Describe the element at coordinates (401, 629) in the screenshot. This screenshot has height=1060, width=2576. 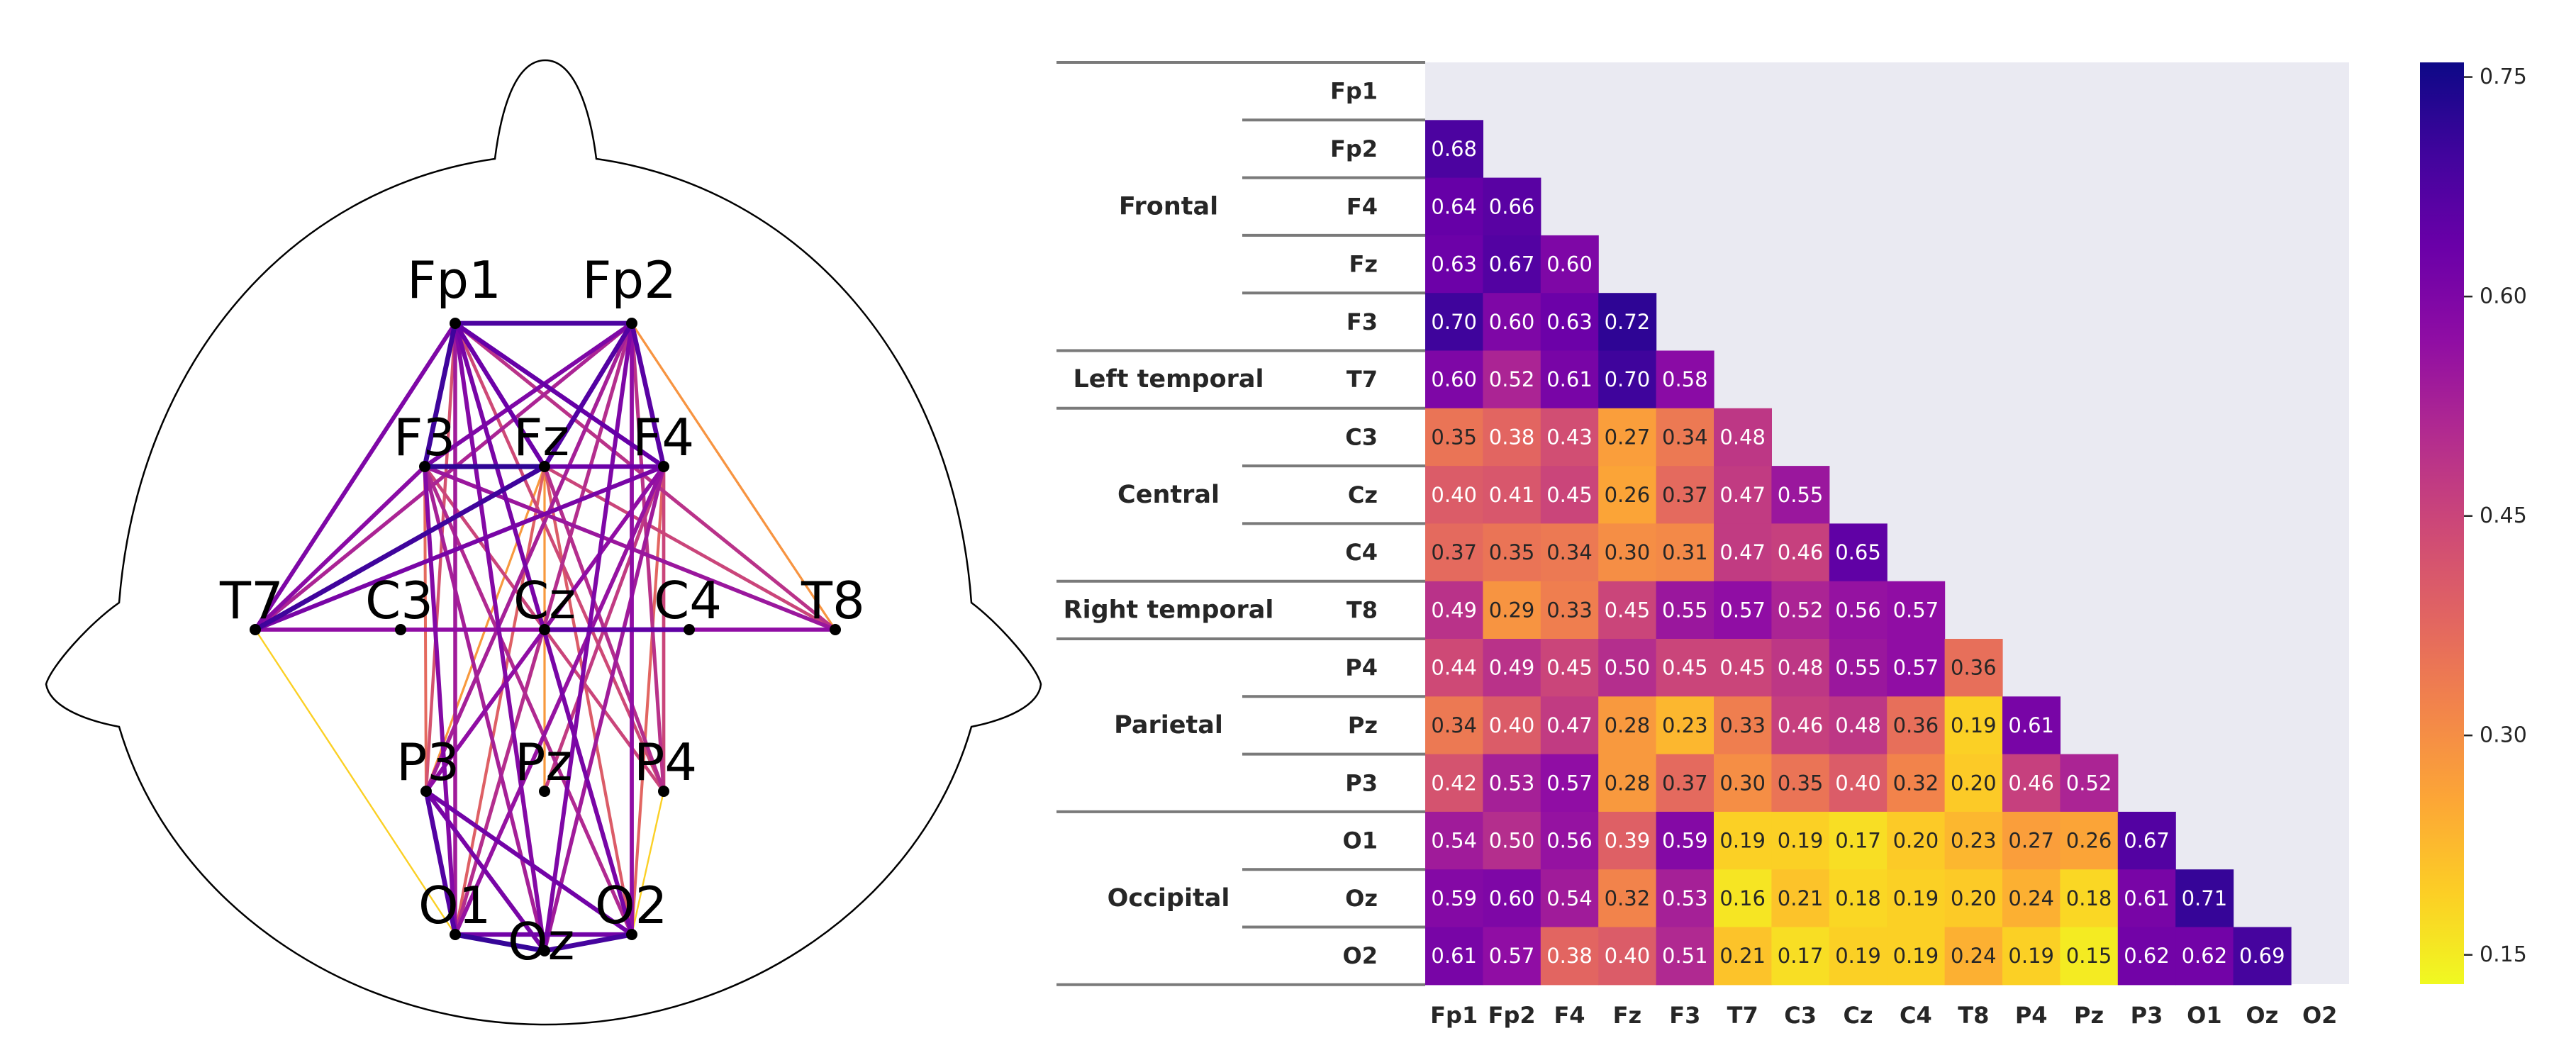
I see `electrode-dot-C3` at that location.